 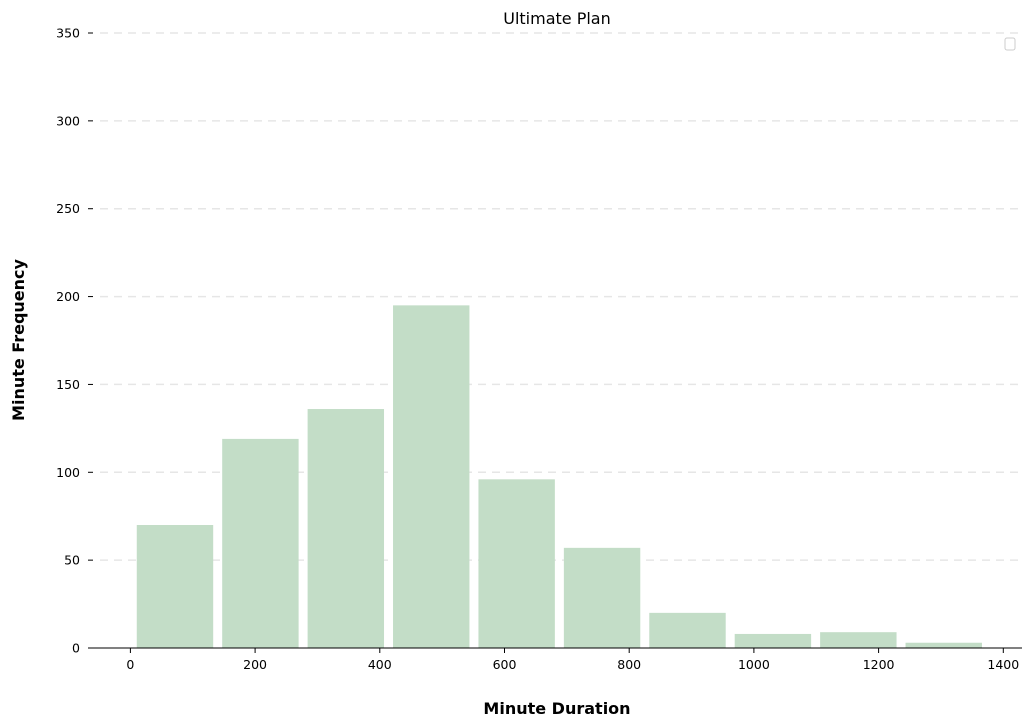 I want to click on x-tick-label: 600, so click(x=505, y=664).